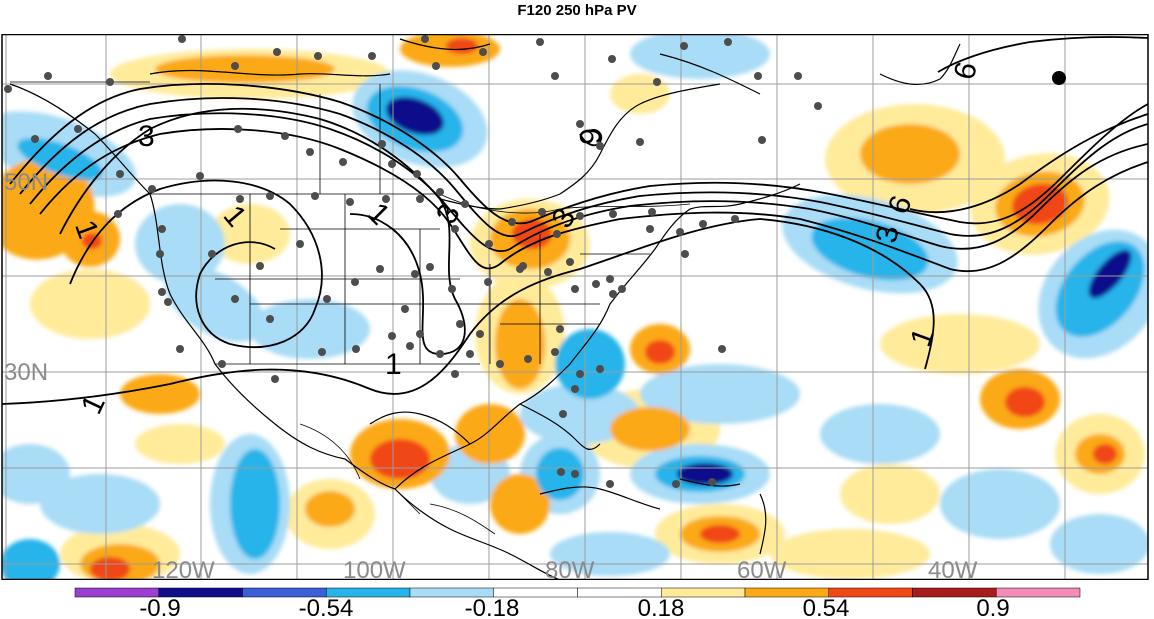 The width and height of the screenshot is (1154, 619). I want to click on lon-label-80w: 80W, so click(570, 568).